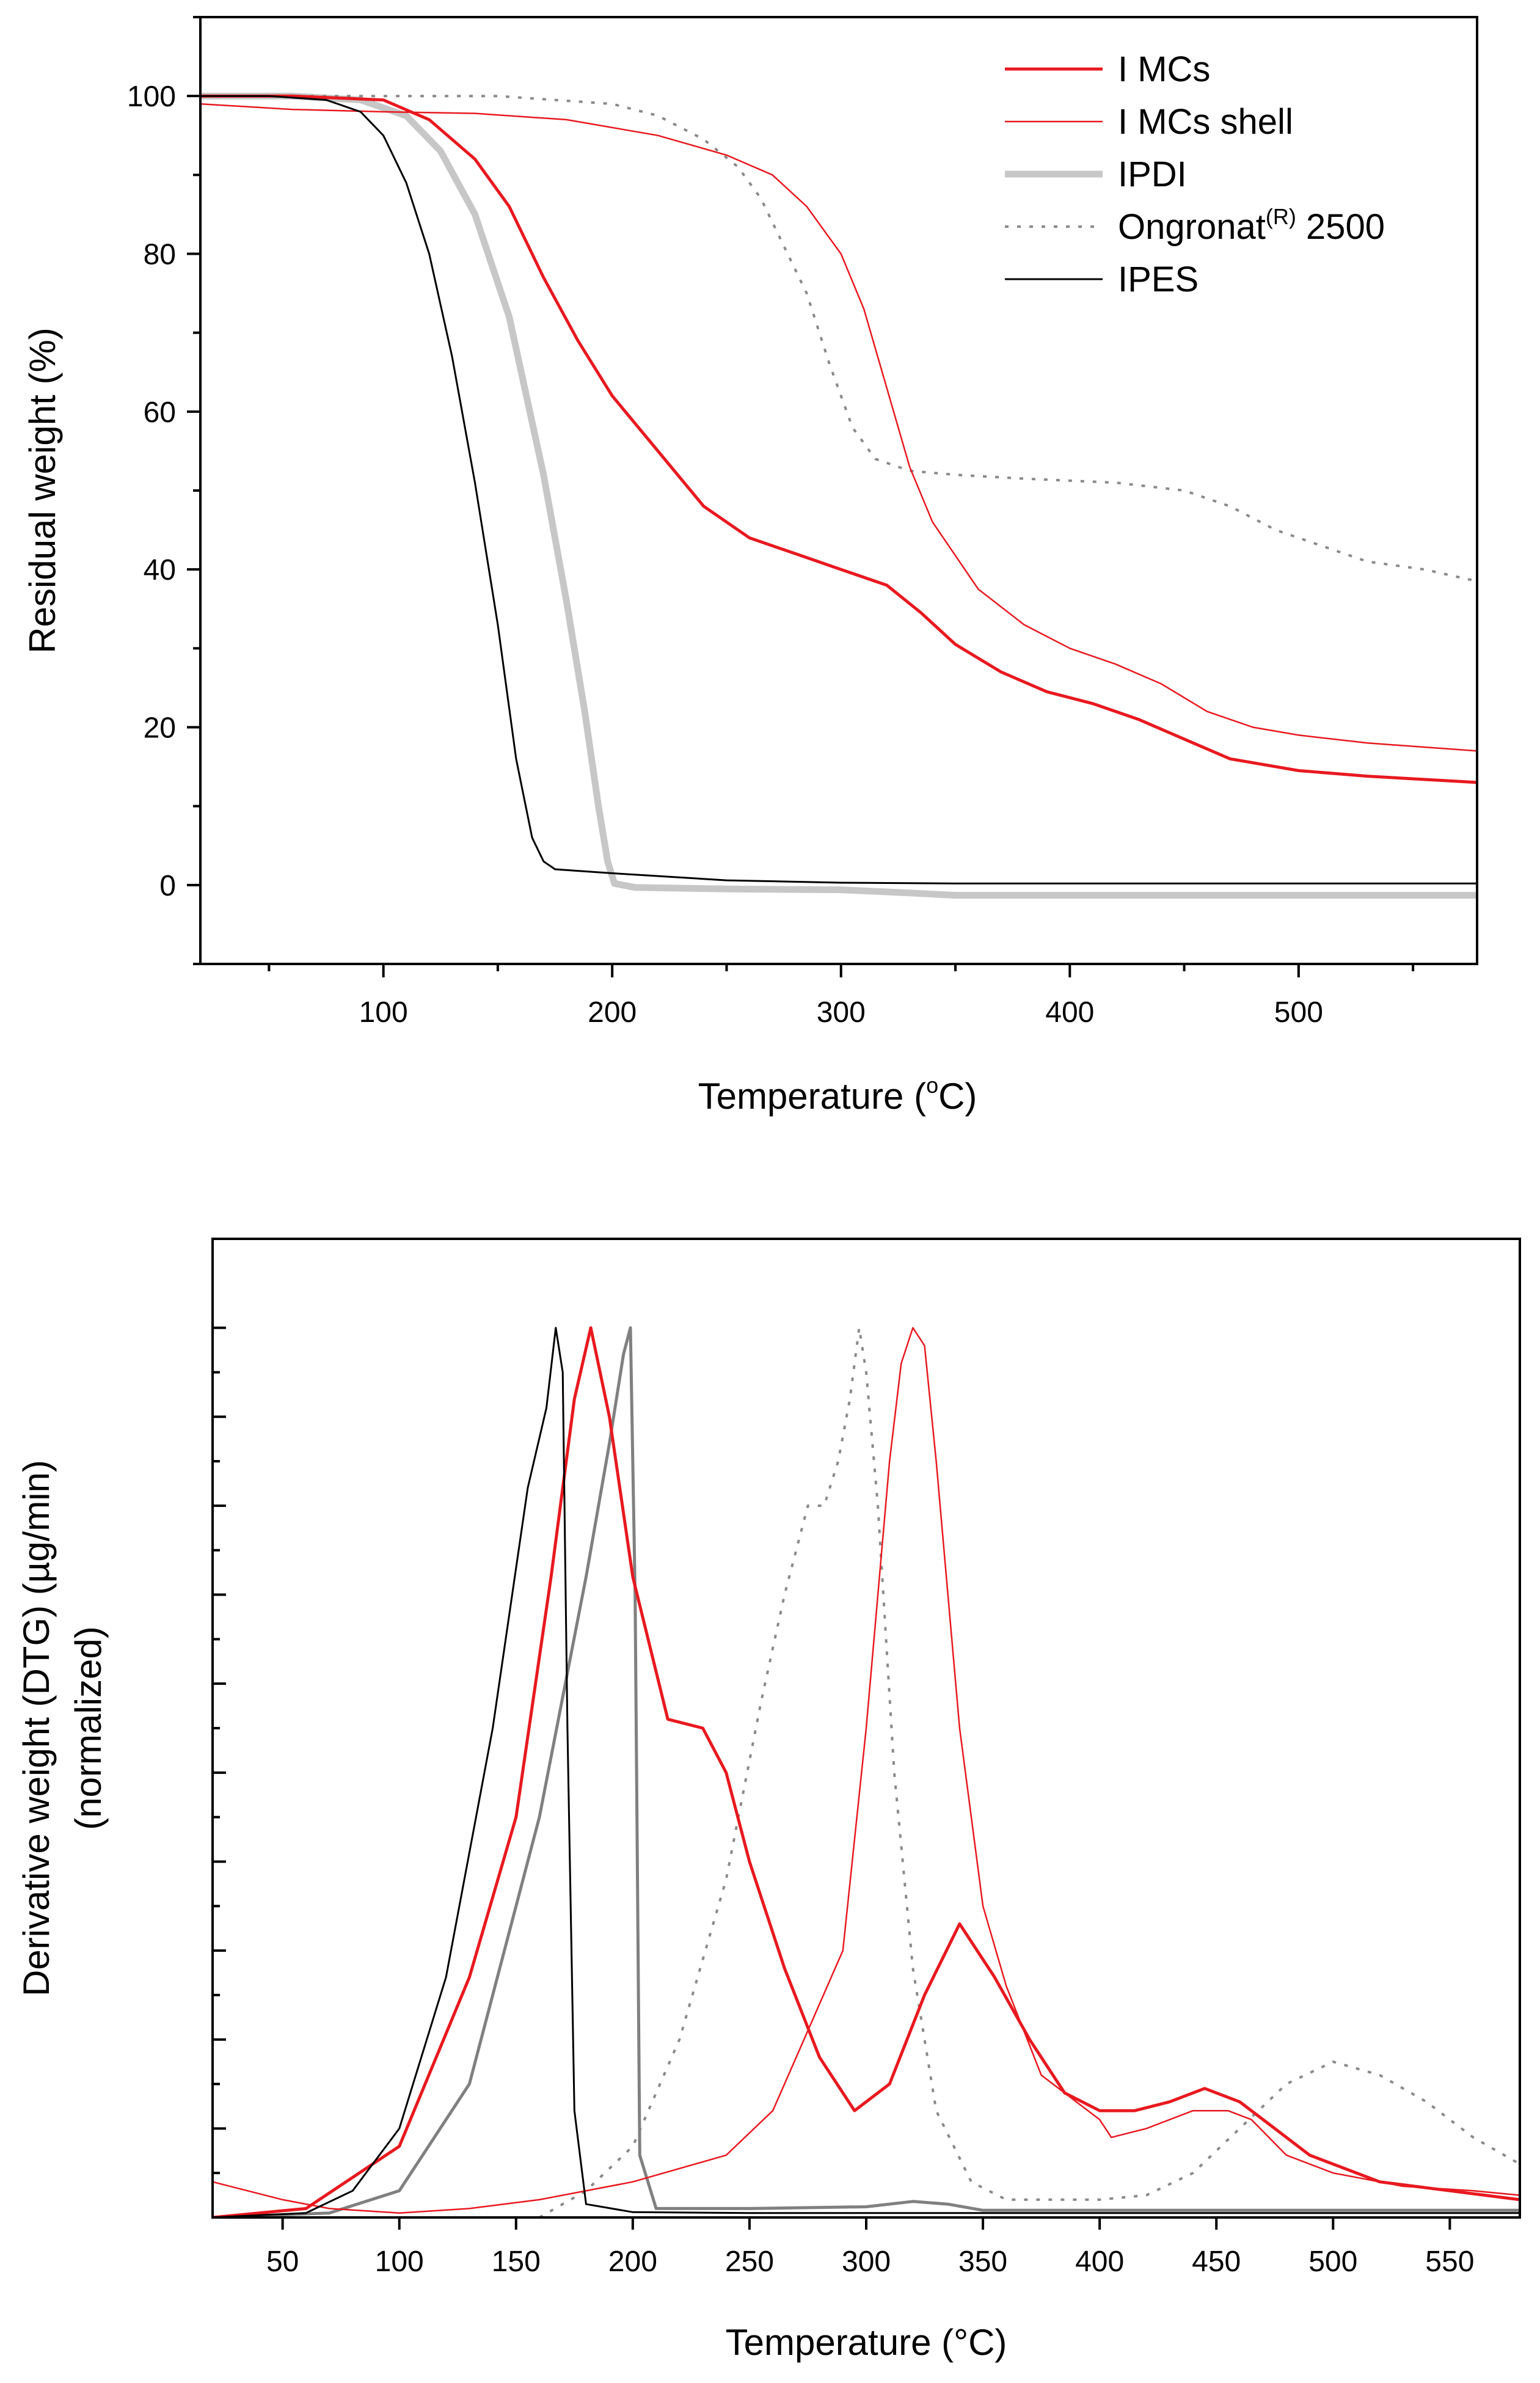 The width and height of the screenshot is (1540, 2383). Describe the element at coordinates (1158, 279) in the screenshot. I see `legend-label-ipes: IPES` at that location.